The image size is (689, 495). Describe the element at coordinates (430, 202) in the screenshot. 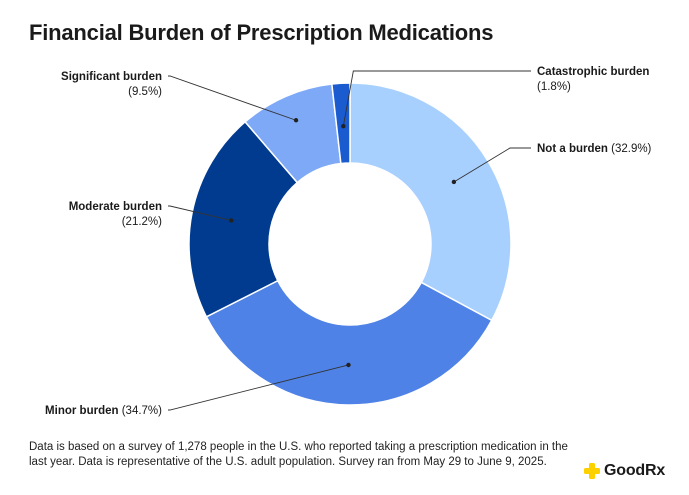

I see `donut-slice-not-a-burden` at that location.